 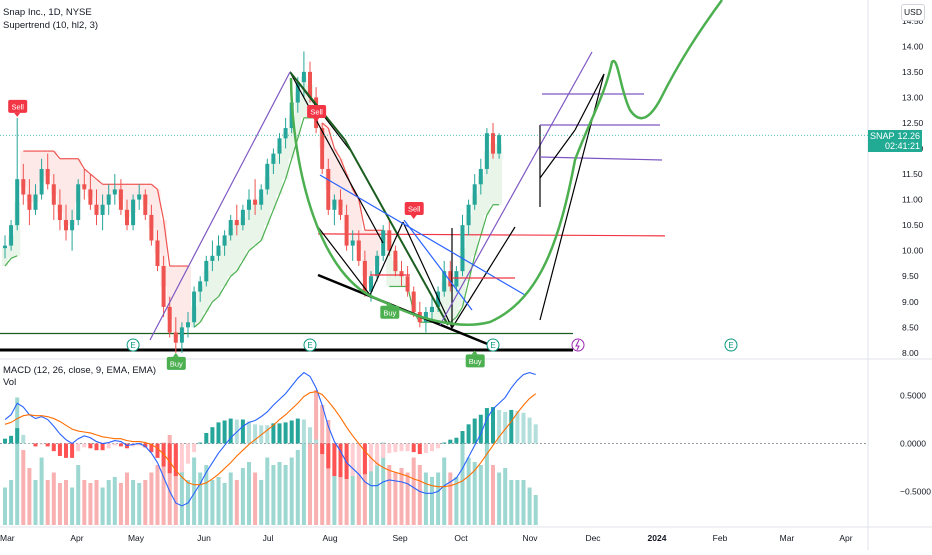 I want to click on price-axis-tick-label: 11.50, so click(x=912, y=174).